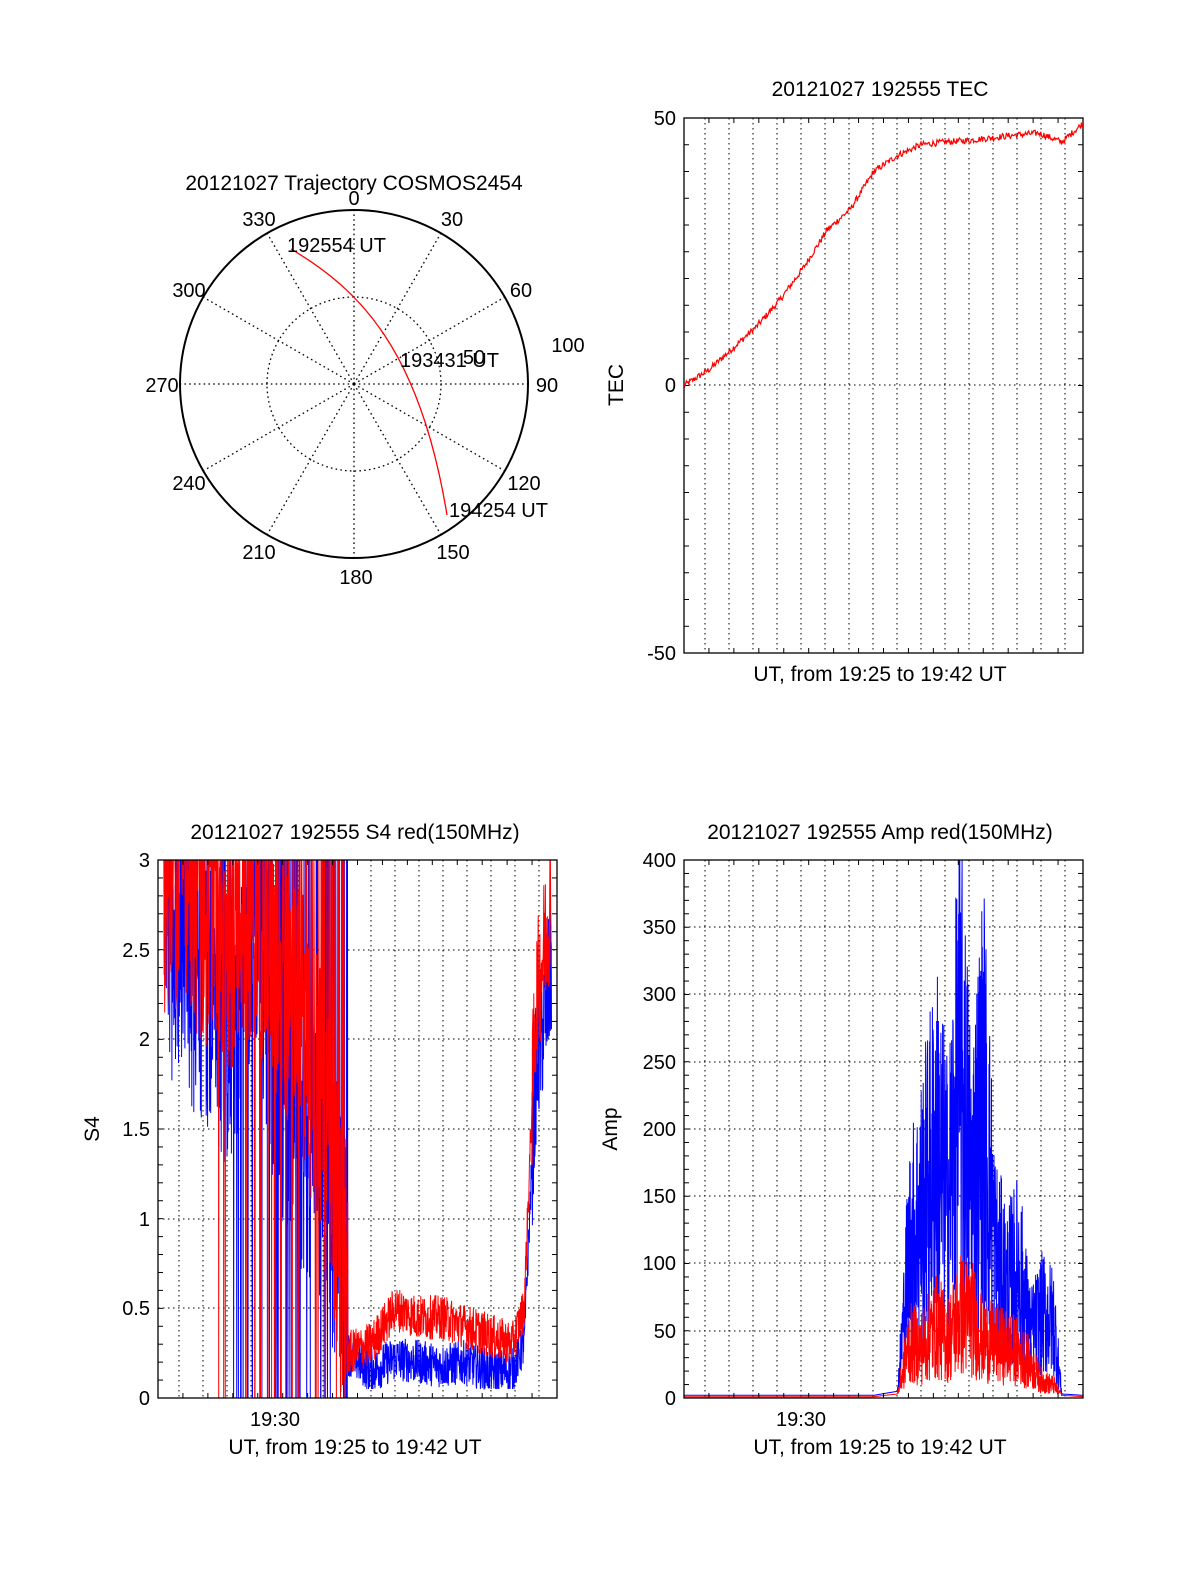 The height and width of the screenshot is (1575, 1200). Describe the element at coordinates (670, 1399) in the screenshot. I see `amp-ytick-label: 0` at that location.